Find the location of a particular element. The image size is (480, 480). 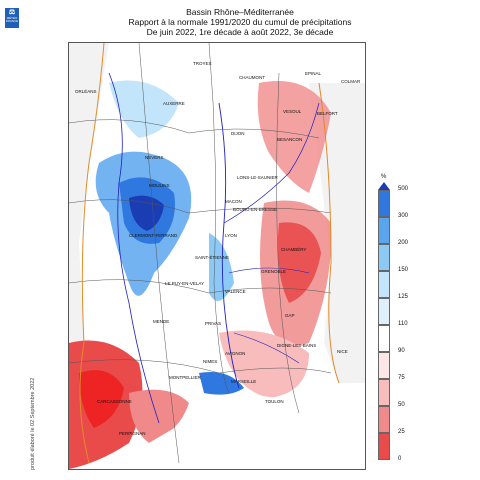

city-label: MONTPELLIER is located at coordinates (185, 377).